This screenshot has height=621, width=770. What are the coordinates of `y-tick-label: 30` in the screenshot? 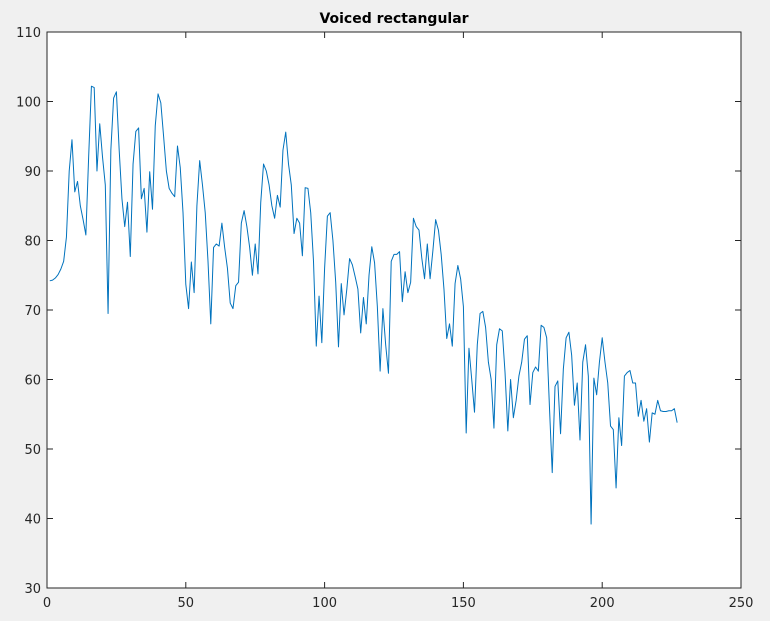 It's located at (32, 589).